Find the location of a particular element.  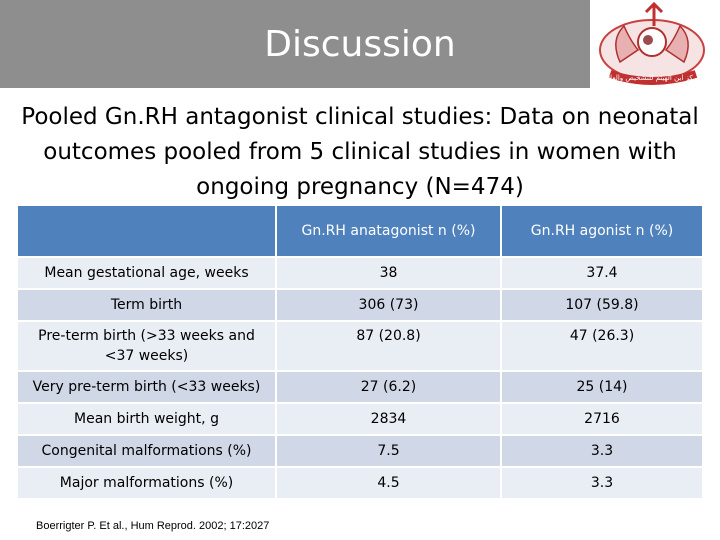

antagonist-value: 7.5 is located at coordinates (388, 450).